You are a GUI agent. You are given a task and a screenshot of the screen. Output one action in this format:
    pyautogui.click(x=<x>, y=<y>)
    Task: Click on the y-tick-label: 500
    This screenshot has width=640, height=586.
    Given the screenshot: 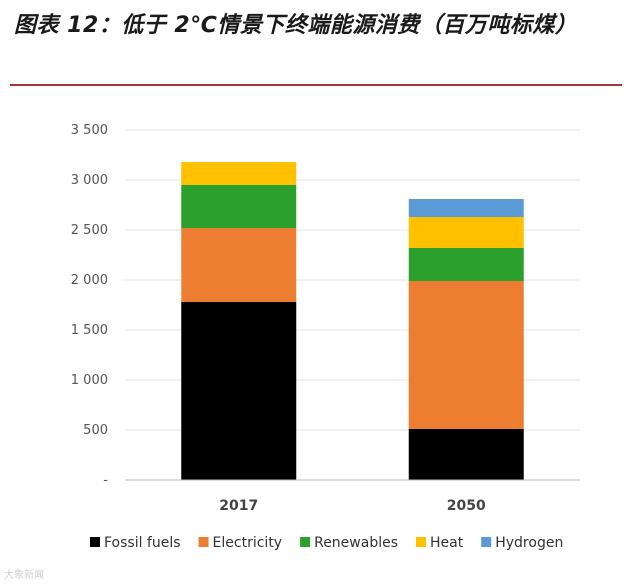 What is the action you would take?
    pyautogui.click(x=95, y=430)
    